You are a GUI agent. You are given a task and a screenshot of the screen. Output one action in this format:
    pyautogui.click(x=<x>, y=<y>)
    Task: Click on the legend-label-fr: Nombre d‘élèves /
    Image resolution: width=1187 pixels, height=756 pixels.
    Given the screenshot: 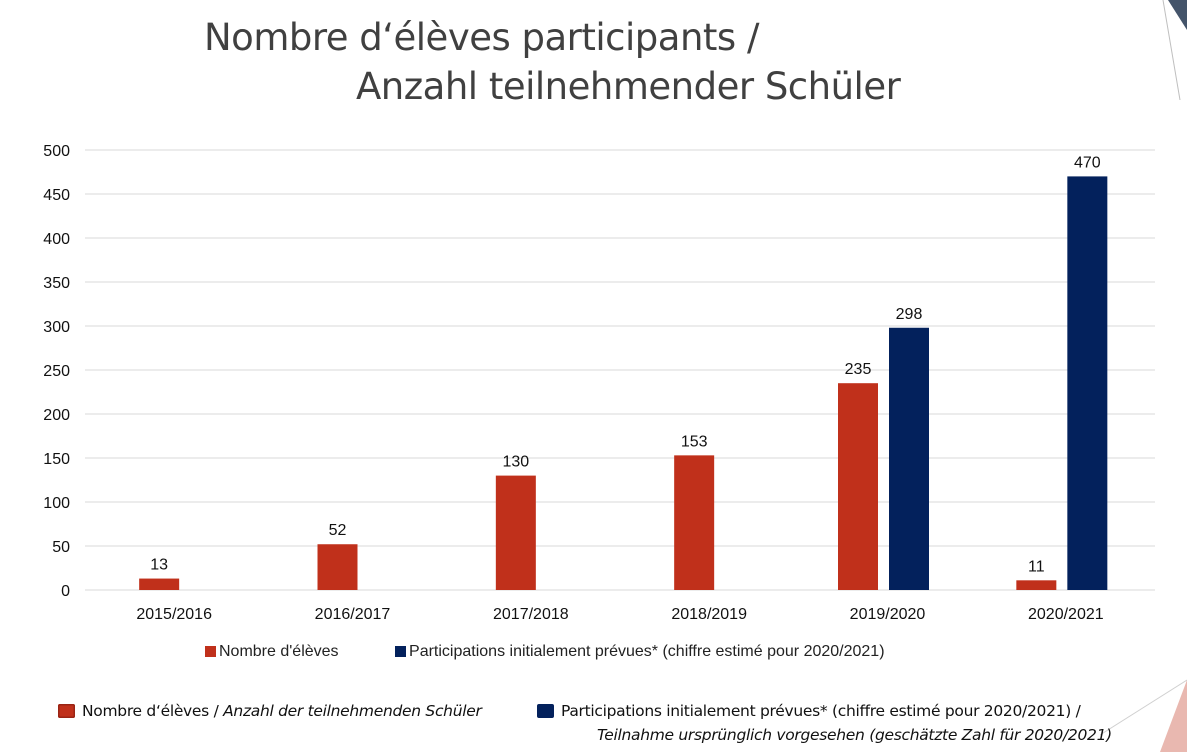 What is the action you would take?
    pyautogui.click(x=153, y=711)
    